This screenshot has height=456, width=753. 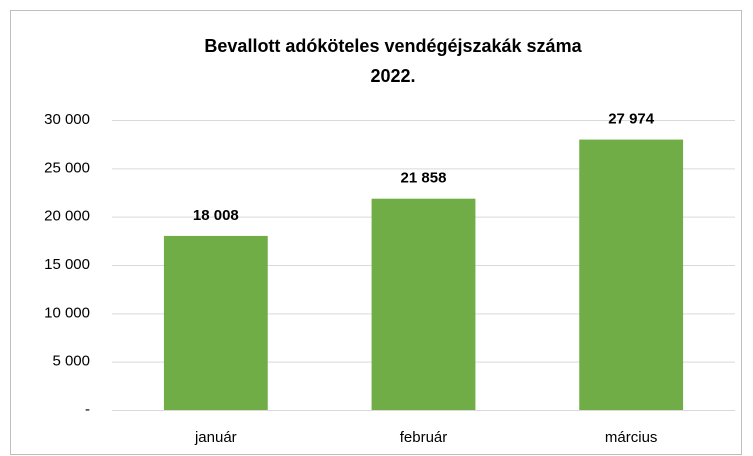 What do you see at coordinates (67, 312) in the screenshot?
I see `y-tick-label: 10 000` at bounding box center [67, 312].